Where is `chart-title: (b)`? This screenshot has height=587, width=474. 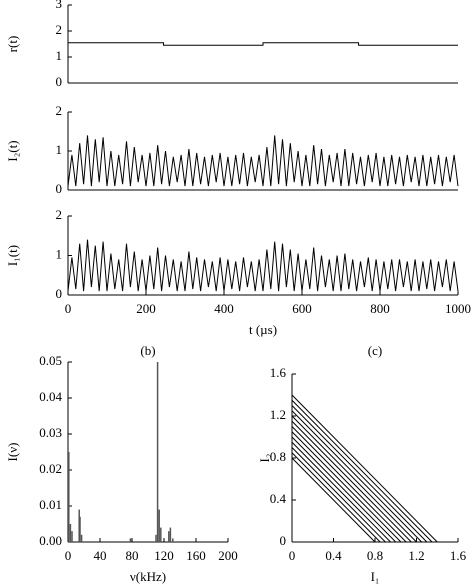
chart-title: (b) is located at coordinates (147, 350).